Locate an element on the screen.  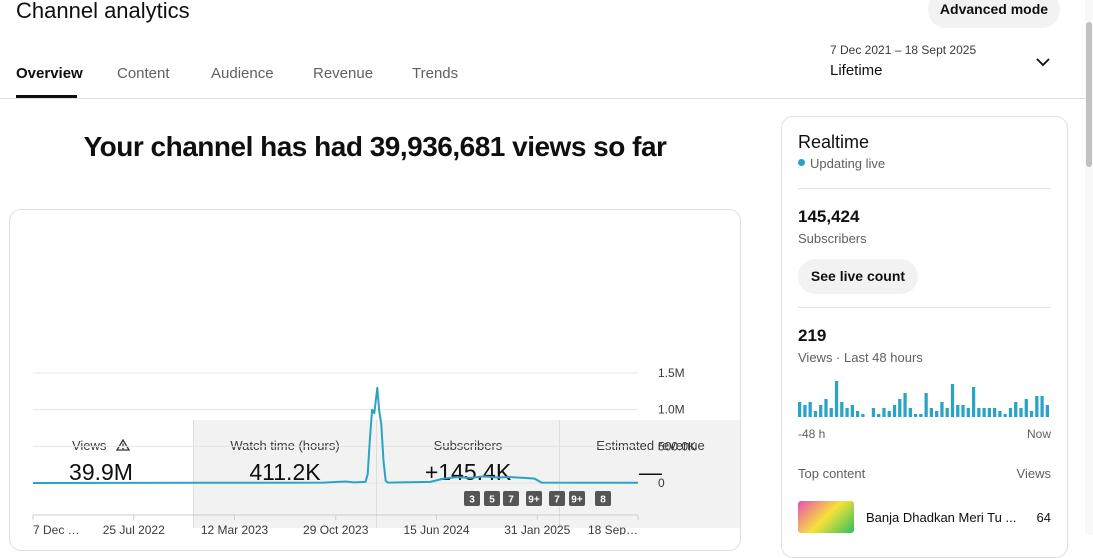
scrollbar-thumb is located at coordinates (1089, 94).